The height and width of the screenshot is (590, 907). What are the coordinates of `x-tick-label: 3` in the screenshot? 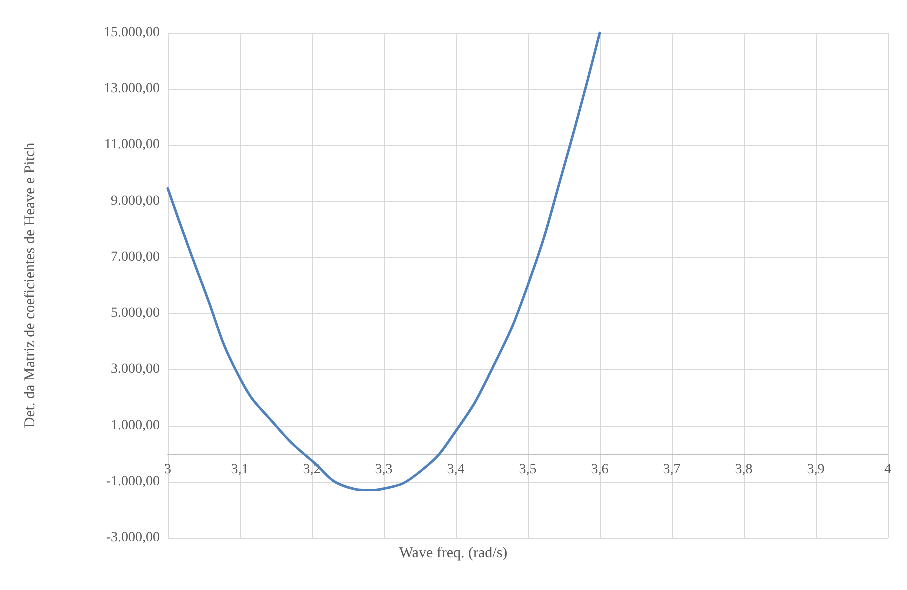 It's located at (168, 470).